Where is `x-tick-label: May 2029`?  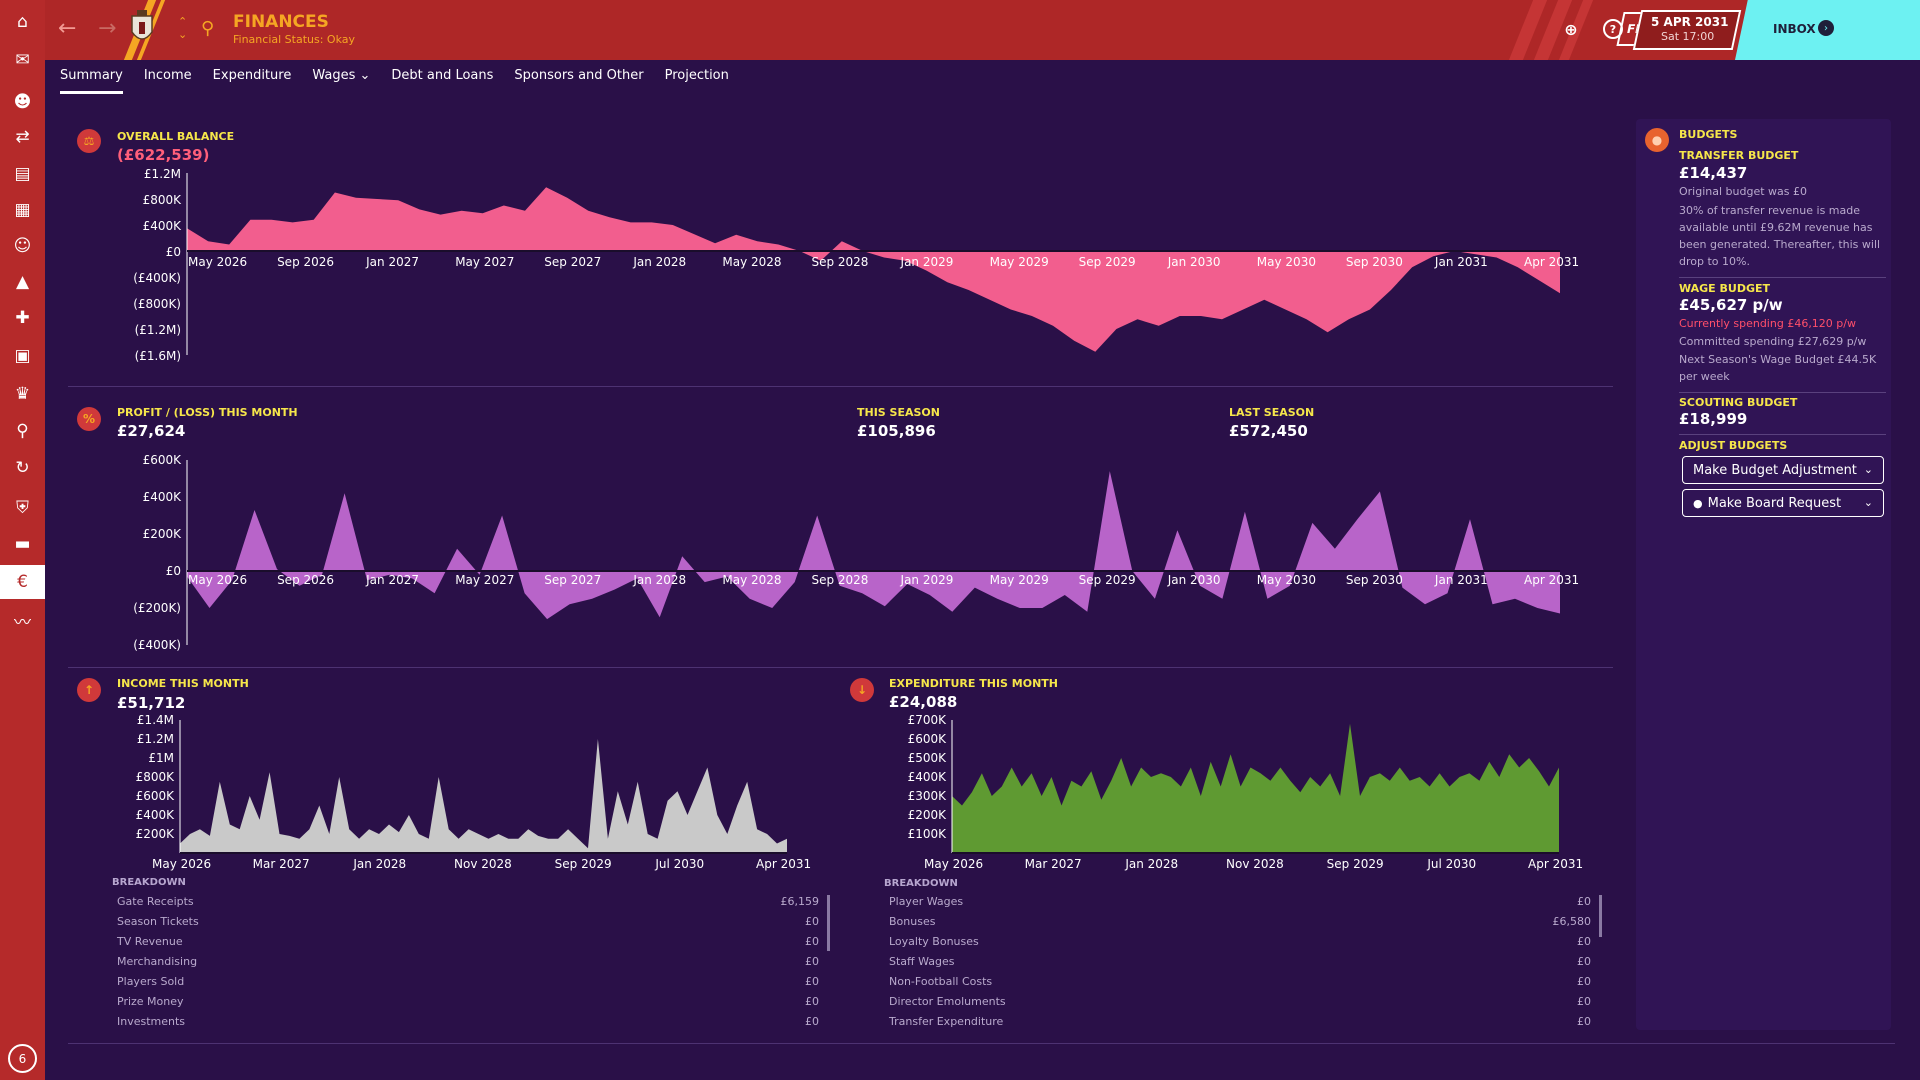 x-tick-label: May 2029 is located at coordinates (1019, 262).